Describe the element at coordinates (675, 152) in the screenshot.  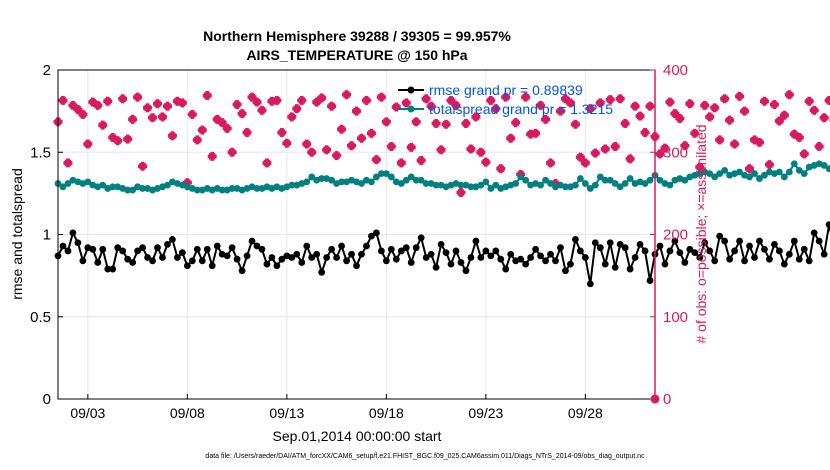
I see `y-tick-label-right: 300` at that location.